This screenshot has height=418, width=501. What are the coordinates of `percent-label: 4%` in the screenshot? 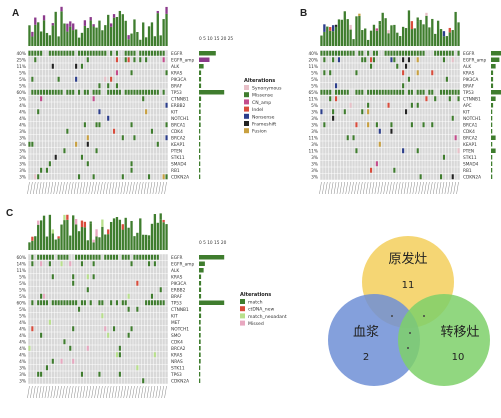 It's located at (22, 355).